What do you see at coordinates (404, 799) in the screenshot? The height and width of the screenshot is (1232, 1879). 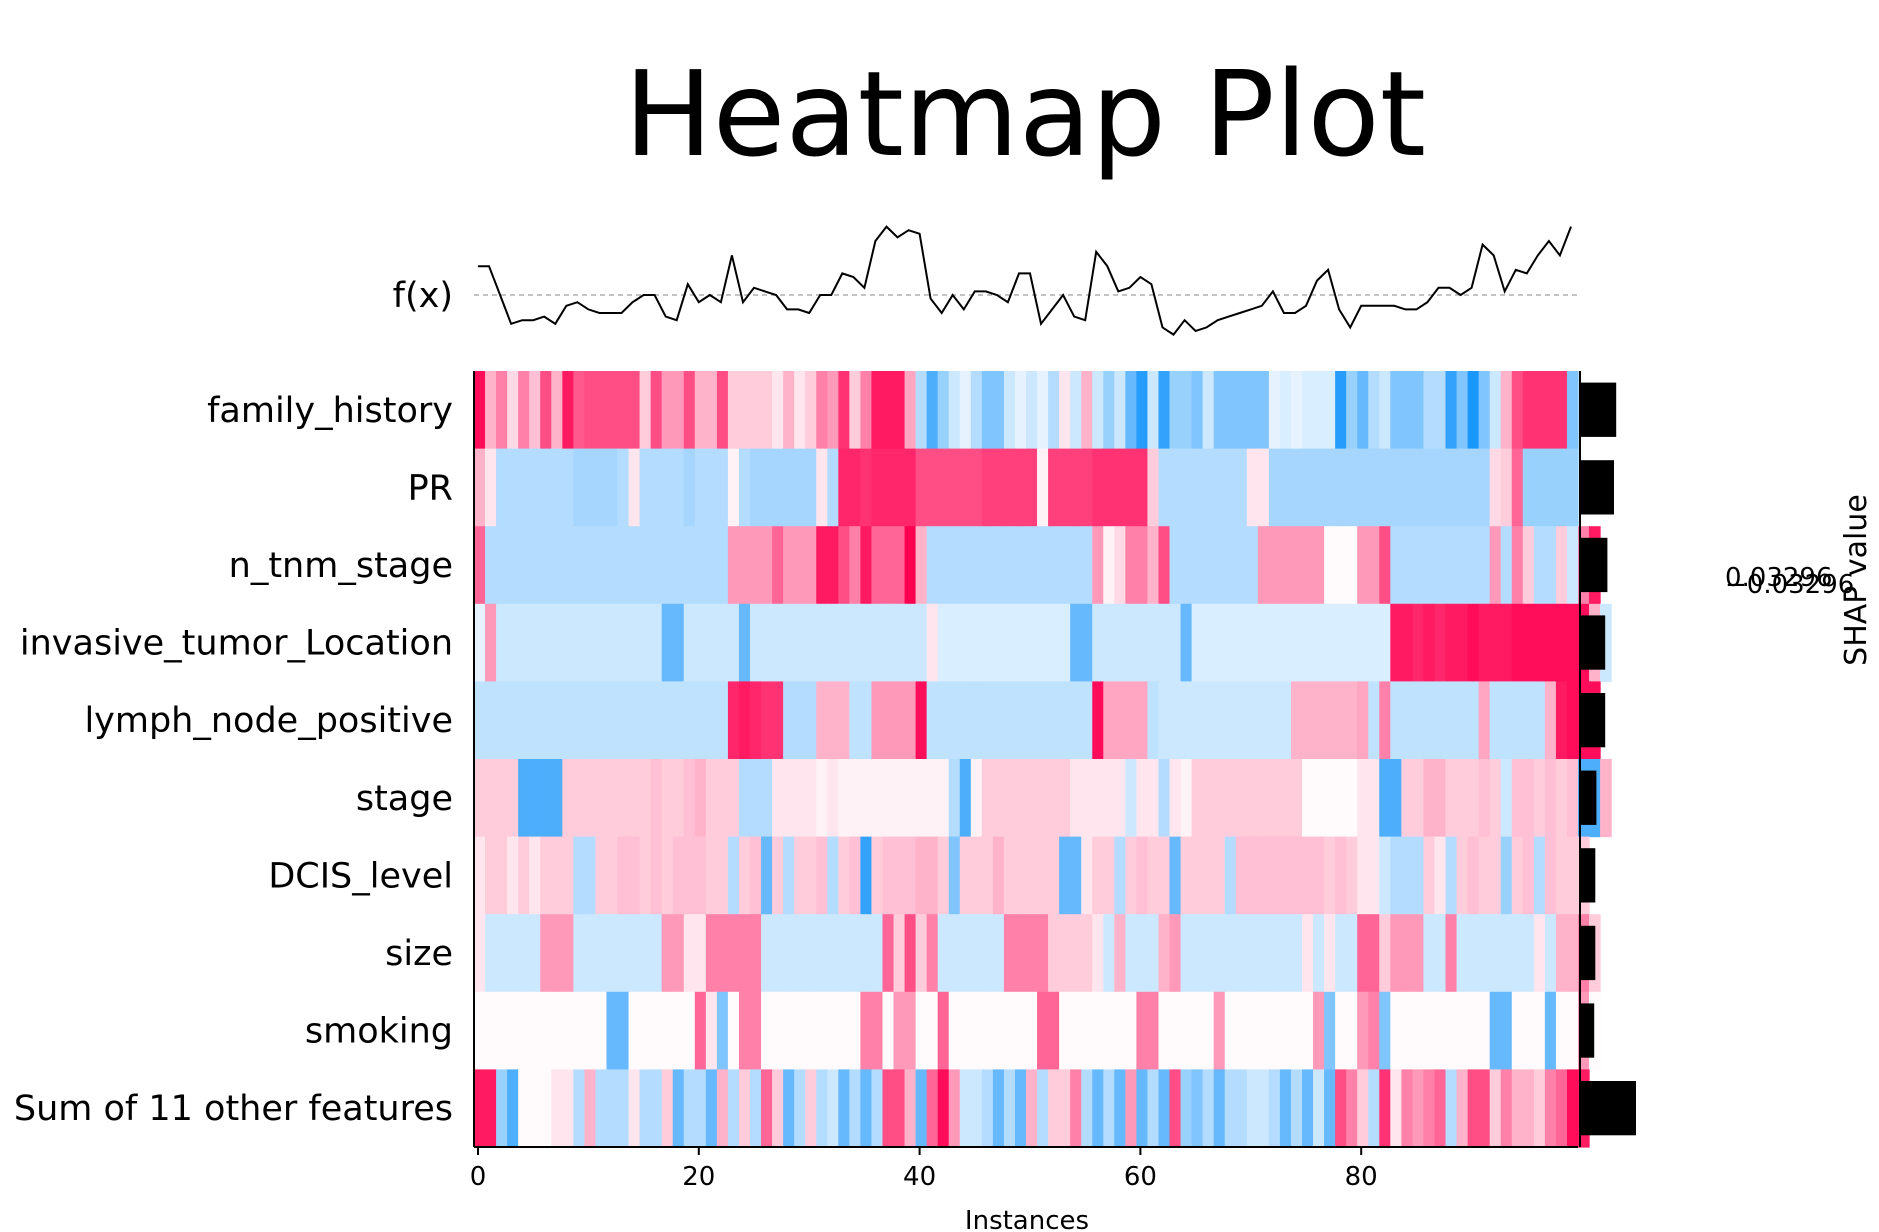 I see `feature-label: stage` at bounding box center [404, 799].